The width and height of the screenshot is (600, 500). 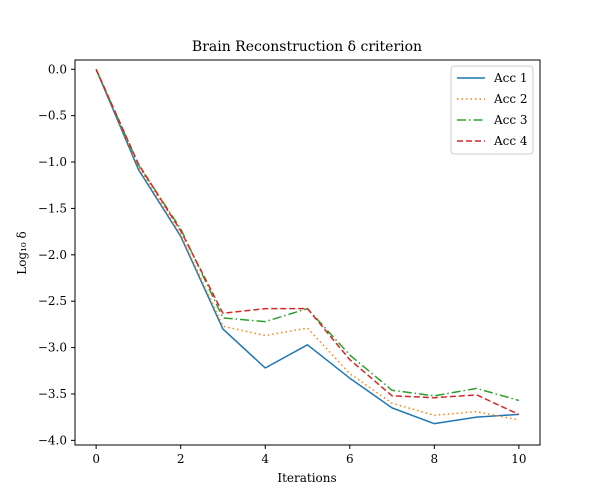 What do you see at coordinates (52, 162) in the screenshot?
I see `y-tick-label: −1.0` at bounding box center [52, 162].